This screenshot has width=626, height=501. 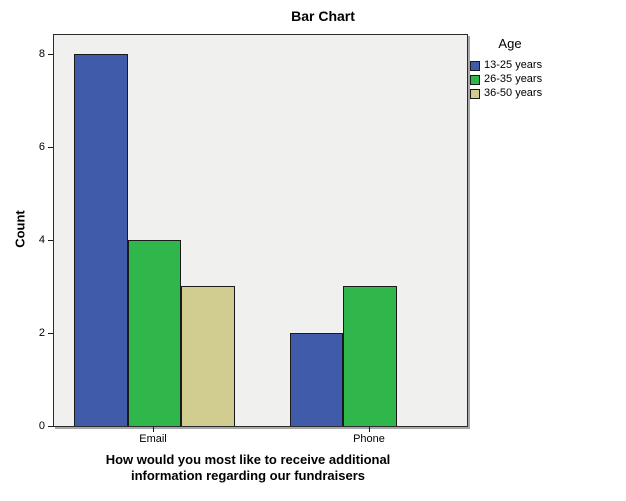 What do you see at coordinates (370, 356) in the screenshot?
I see `bar-phone-26-35-years` at bounding box center [370, 356].